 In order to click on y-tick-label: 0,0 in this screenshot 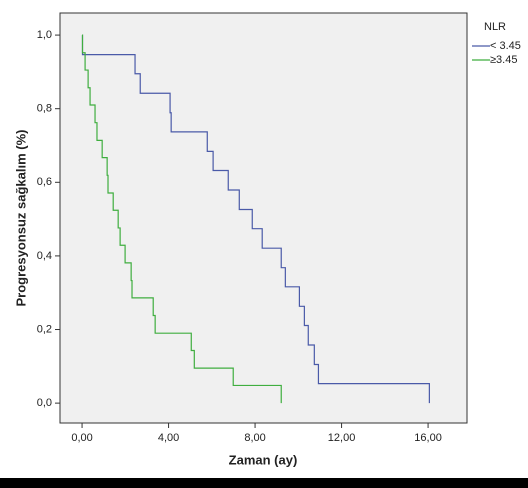, I will do `click(44, 403)`.